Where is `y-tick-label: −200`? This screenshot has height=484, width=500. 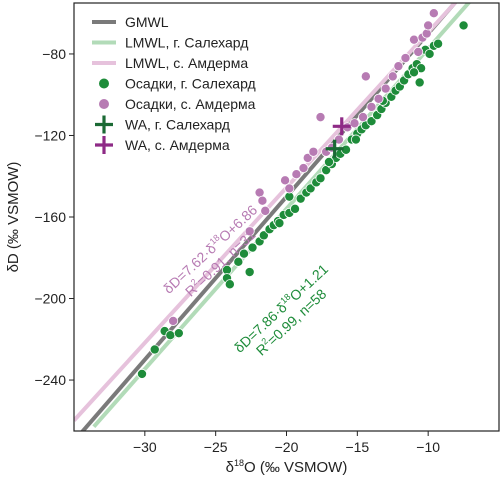
y-tick-label: −200 is located at coordinates (50, 299).